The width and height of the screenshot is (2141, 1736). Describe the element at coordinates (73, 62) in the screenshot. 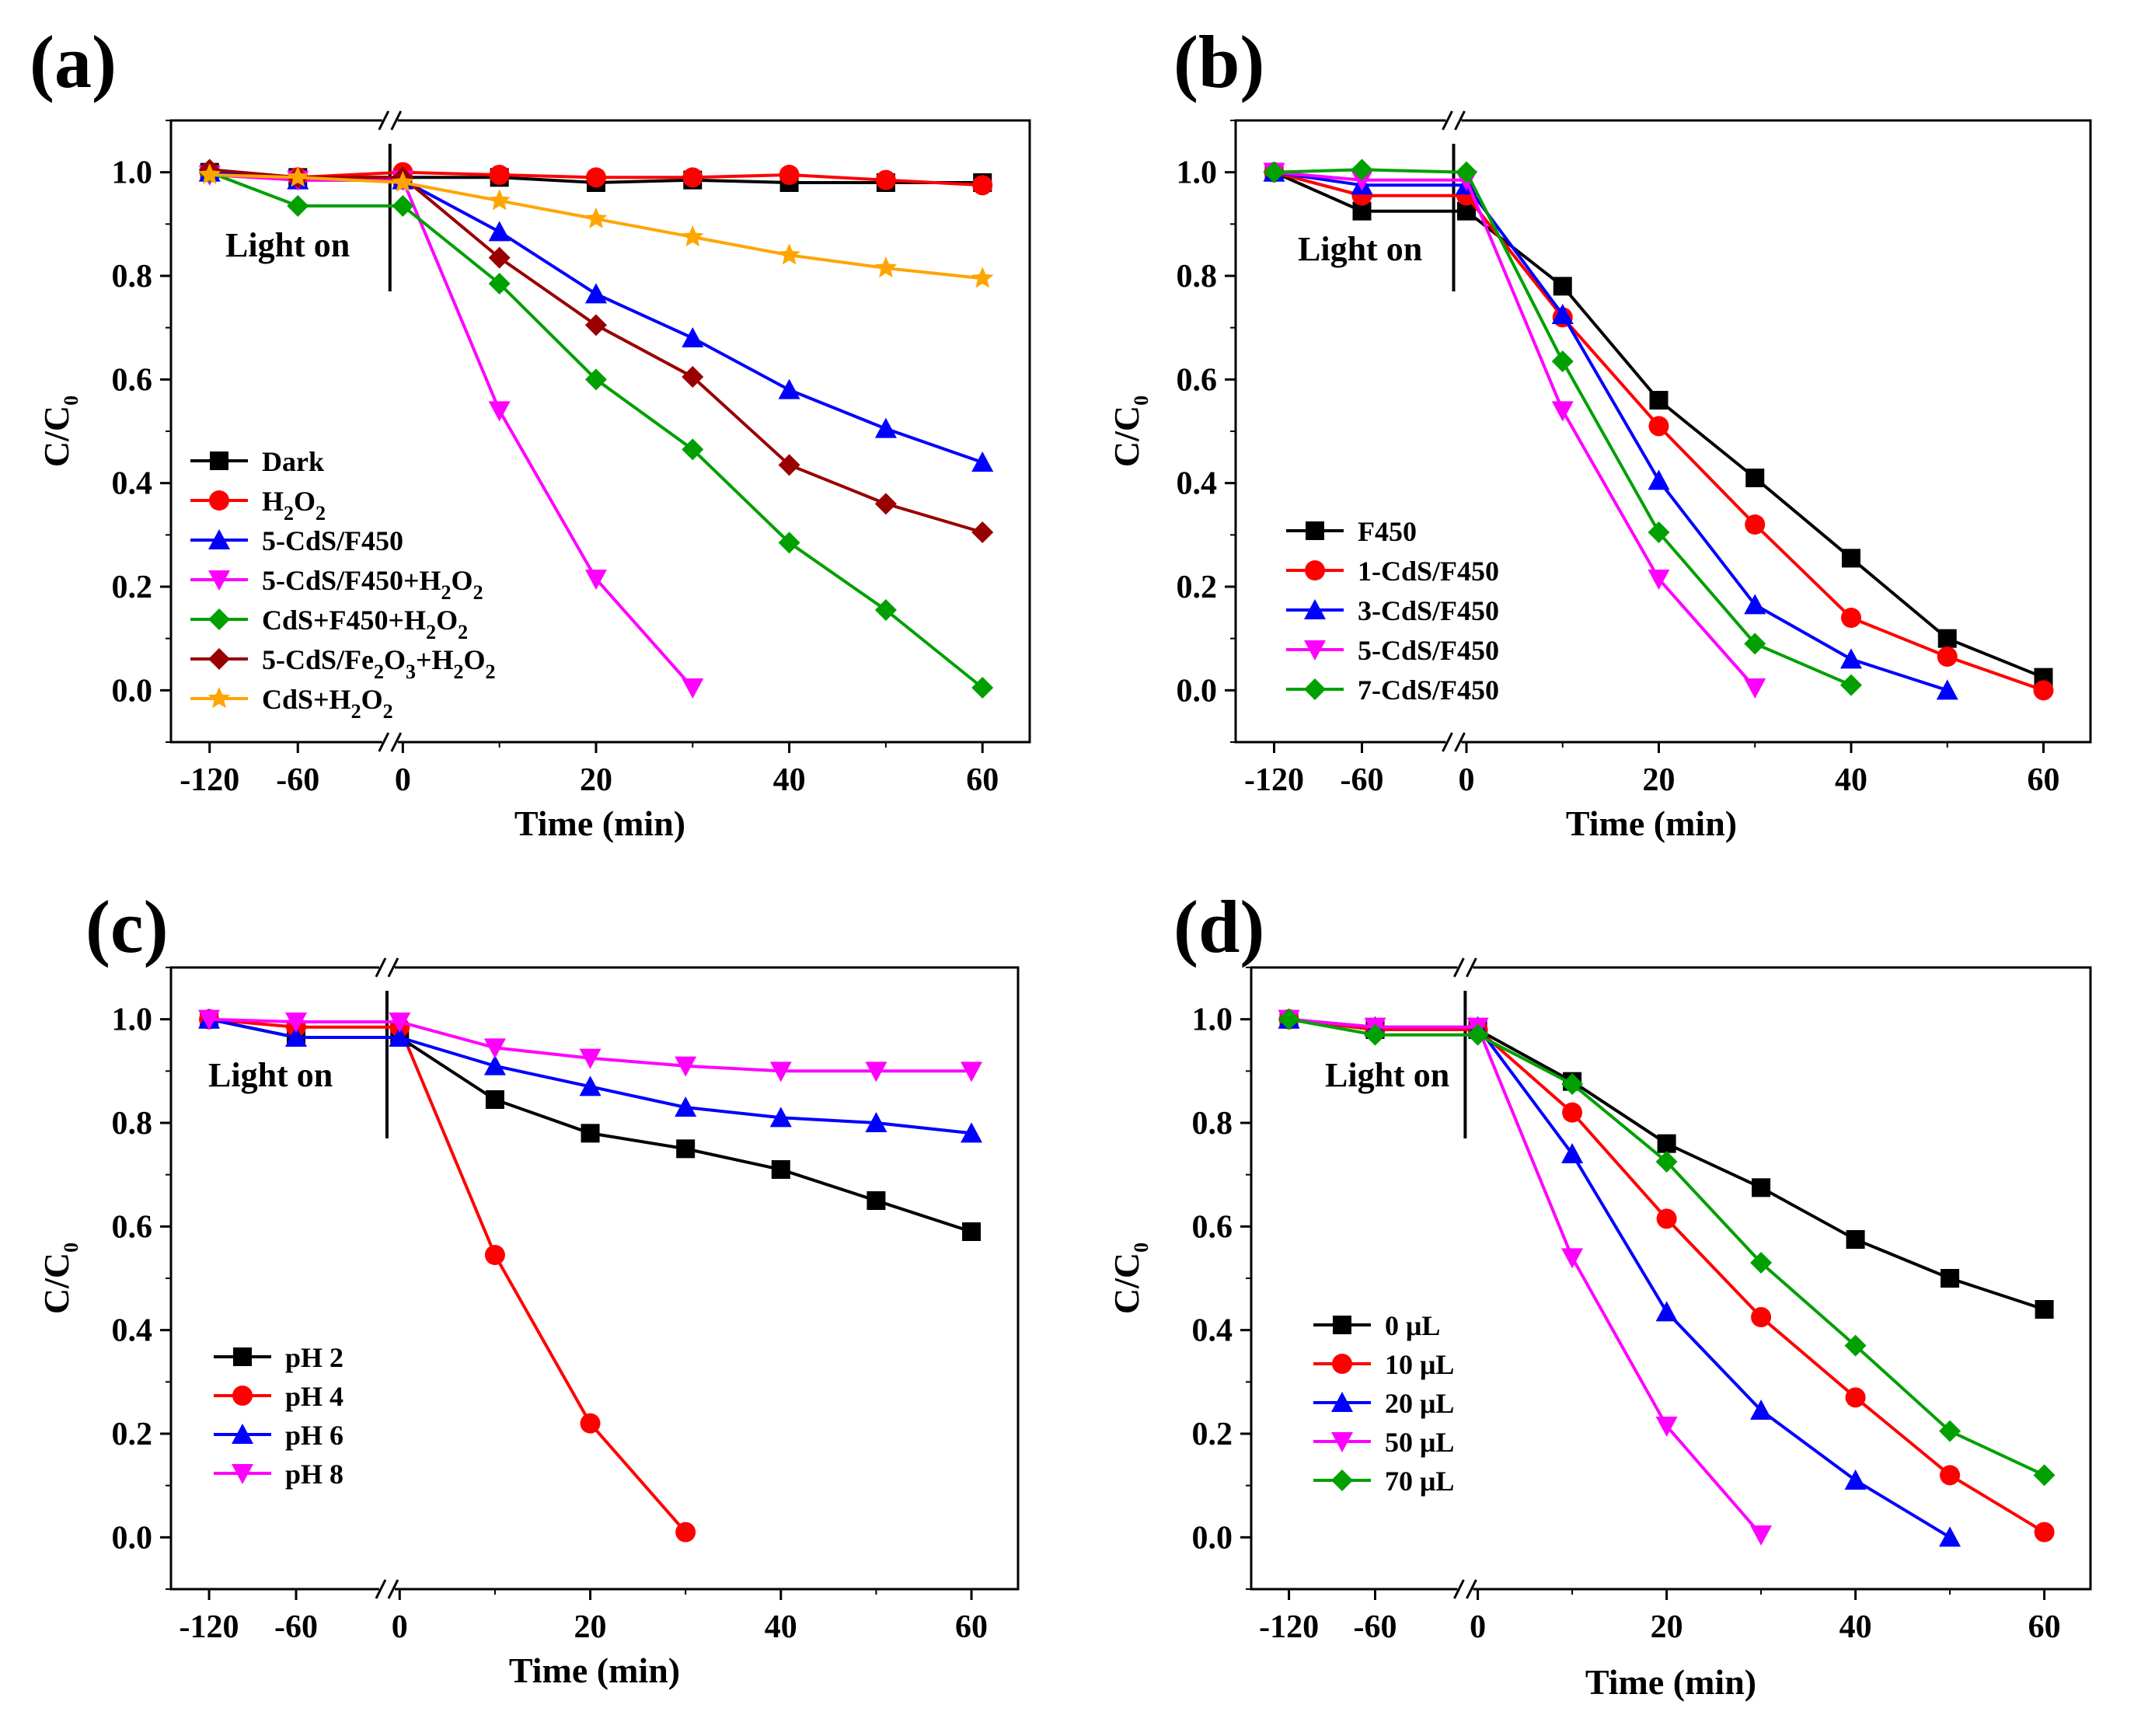

I see `panel-a-label: (a)` at that location.